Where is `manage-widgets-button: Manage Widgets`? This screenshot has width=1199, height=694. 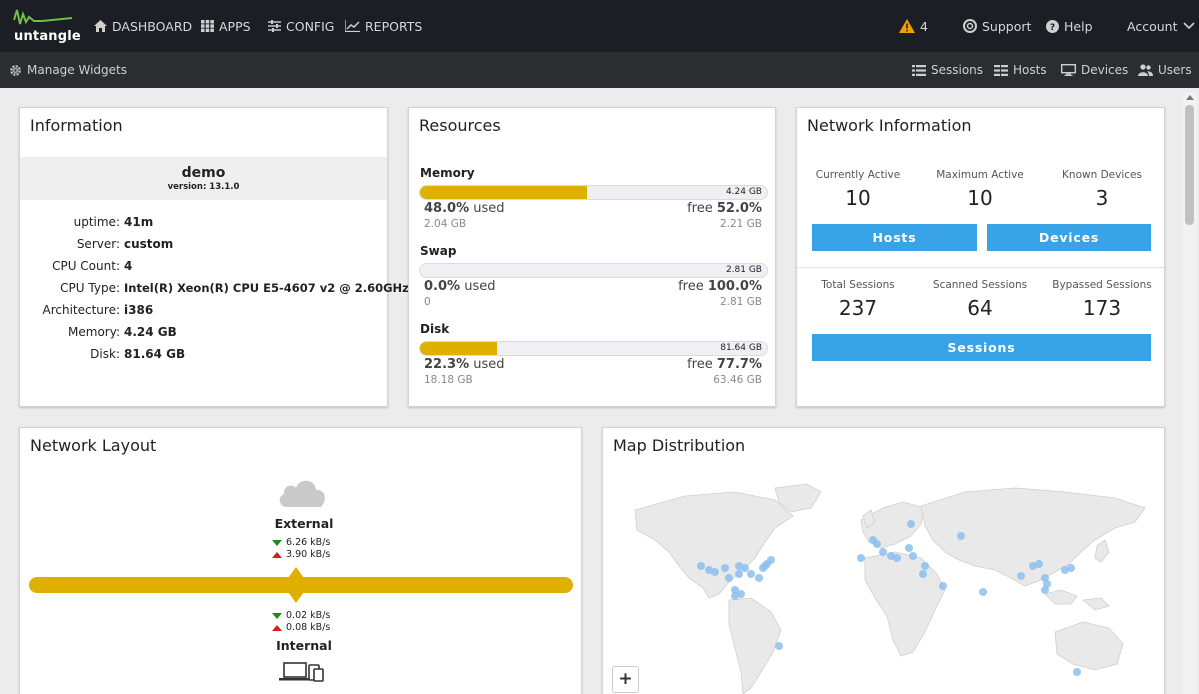
manage-widgets-button: Manage Widgets is located at coordinates (68, 70).